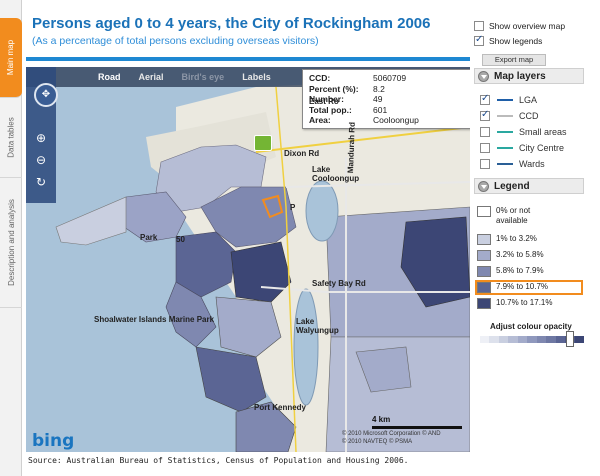 The width and height of the screenshot is (600, 476). What do you see at coordinates (326, 99) in the screenshot?
I see `tooltip-key: Number:` at bounding box center [326, 99].